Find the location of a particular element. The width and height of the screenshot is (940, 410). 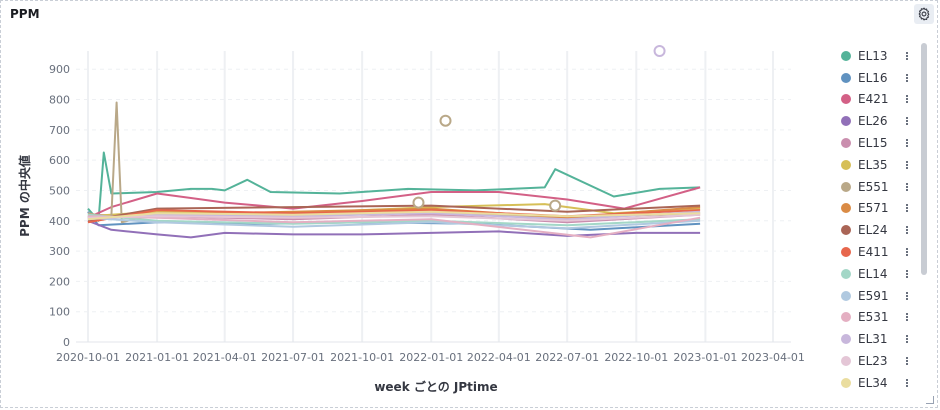

y-tick-label: 700 is located at coordinates (59, 130).